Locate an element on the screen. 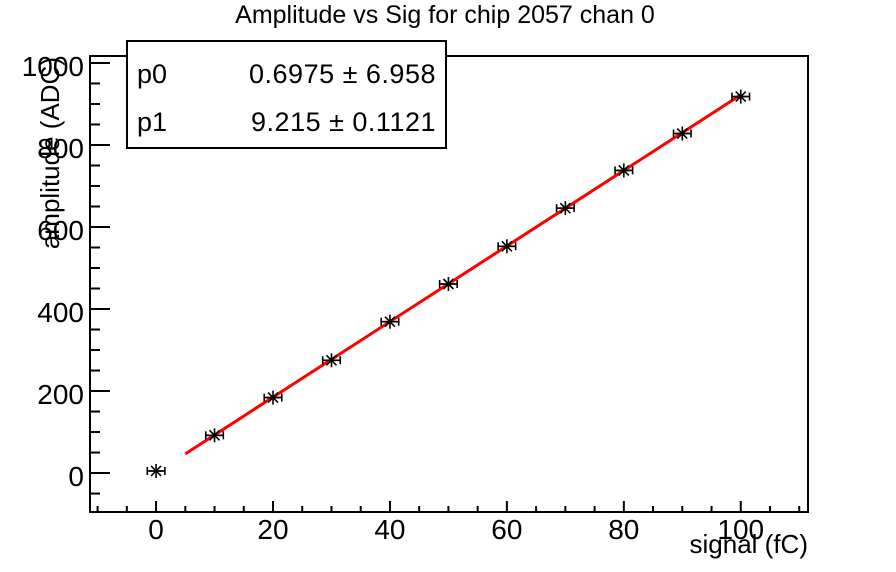 The image size is (896, 572). fit-stats-box: p0 0.6975 ± 6.958 p1 9.215 ± 0.1121 is located at coordinates (286, 94).